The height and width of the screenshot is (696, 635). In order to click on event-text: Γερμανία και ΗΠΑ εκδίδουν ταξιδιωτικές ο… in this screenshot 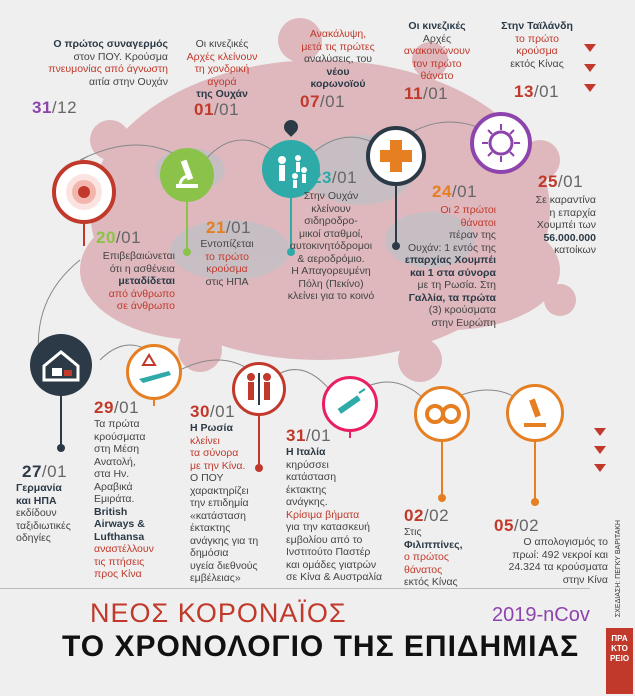, I will do `click(43, 513)`.